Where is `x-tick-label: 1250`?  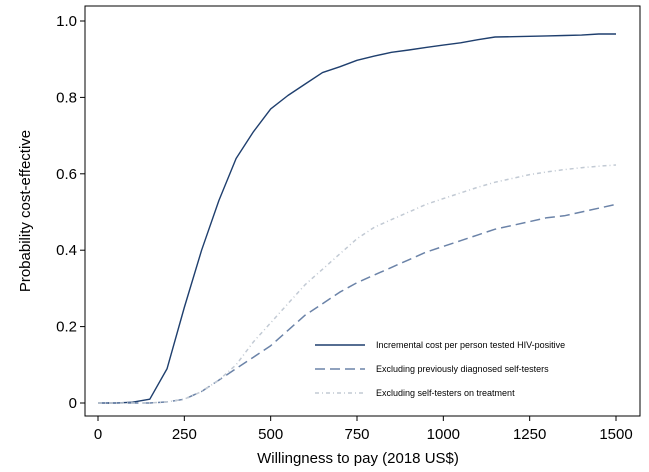
x-tick-label: 1250 is located at coordinates (529, 434).